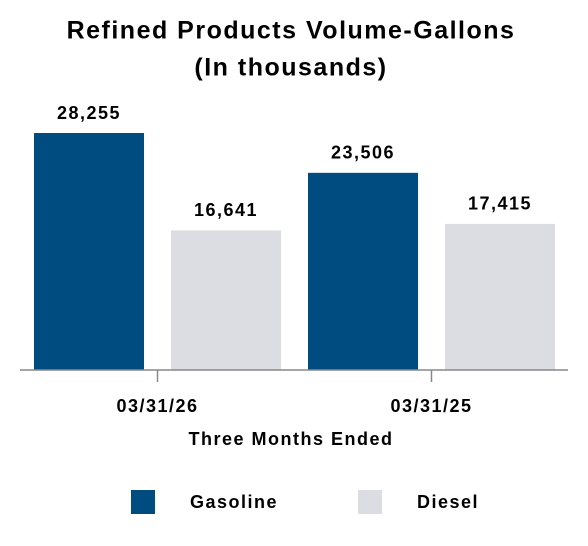  What do you see at coordinates (290, 439) in the screenshot?
I see `x-axis-title: Three Months Ended` at bounding box center [290, 439].